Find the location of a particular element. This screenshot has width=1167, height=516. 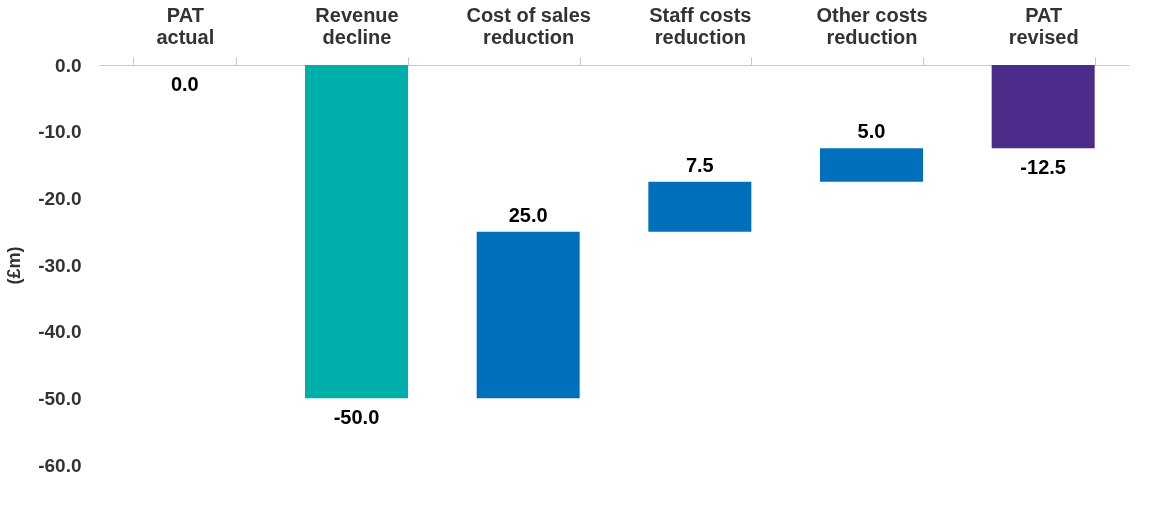

y-tick-label: -60.0 is located at coordinates (60, 465).